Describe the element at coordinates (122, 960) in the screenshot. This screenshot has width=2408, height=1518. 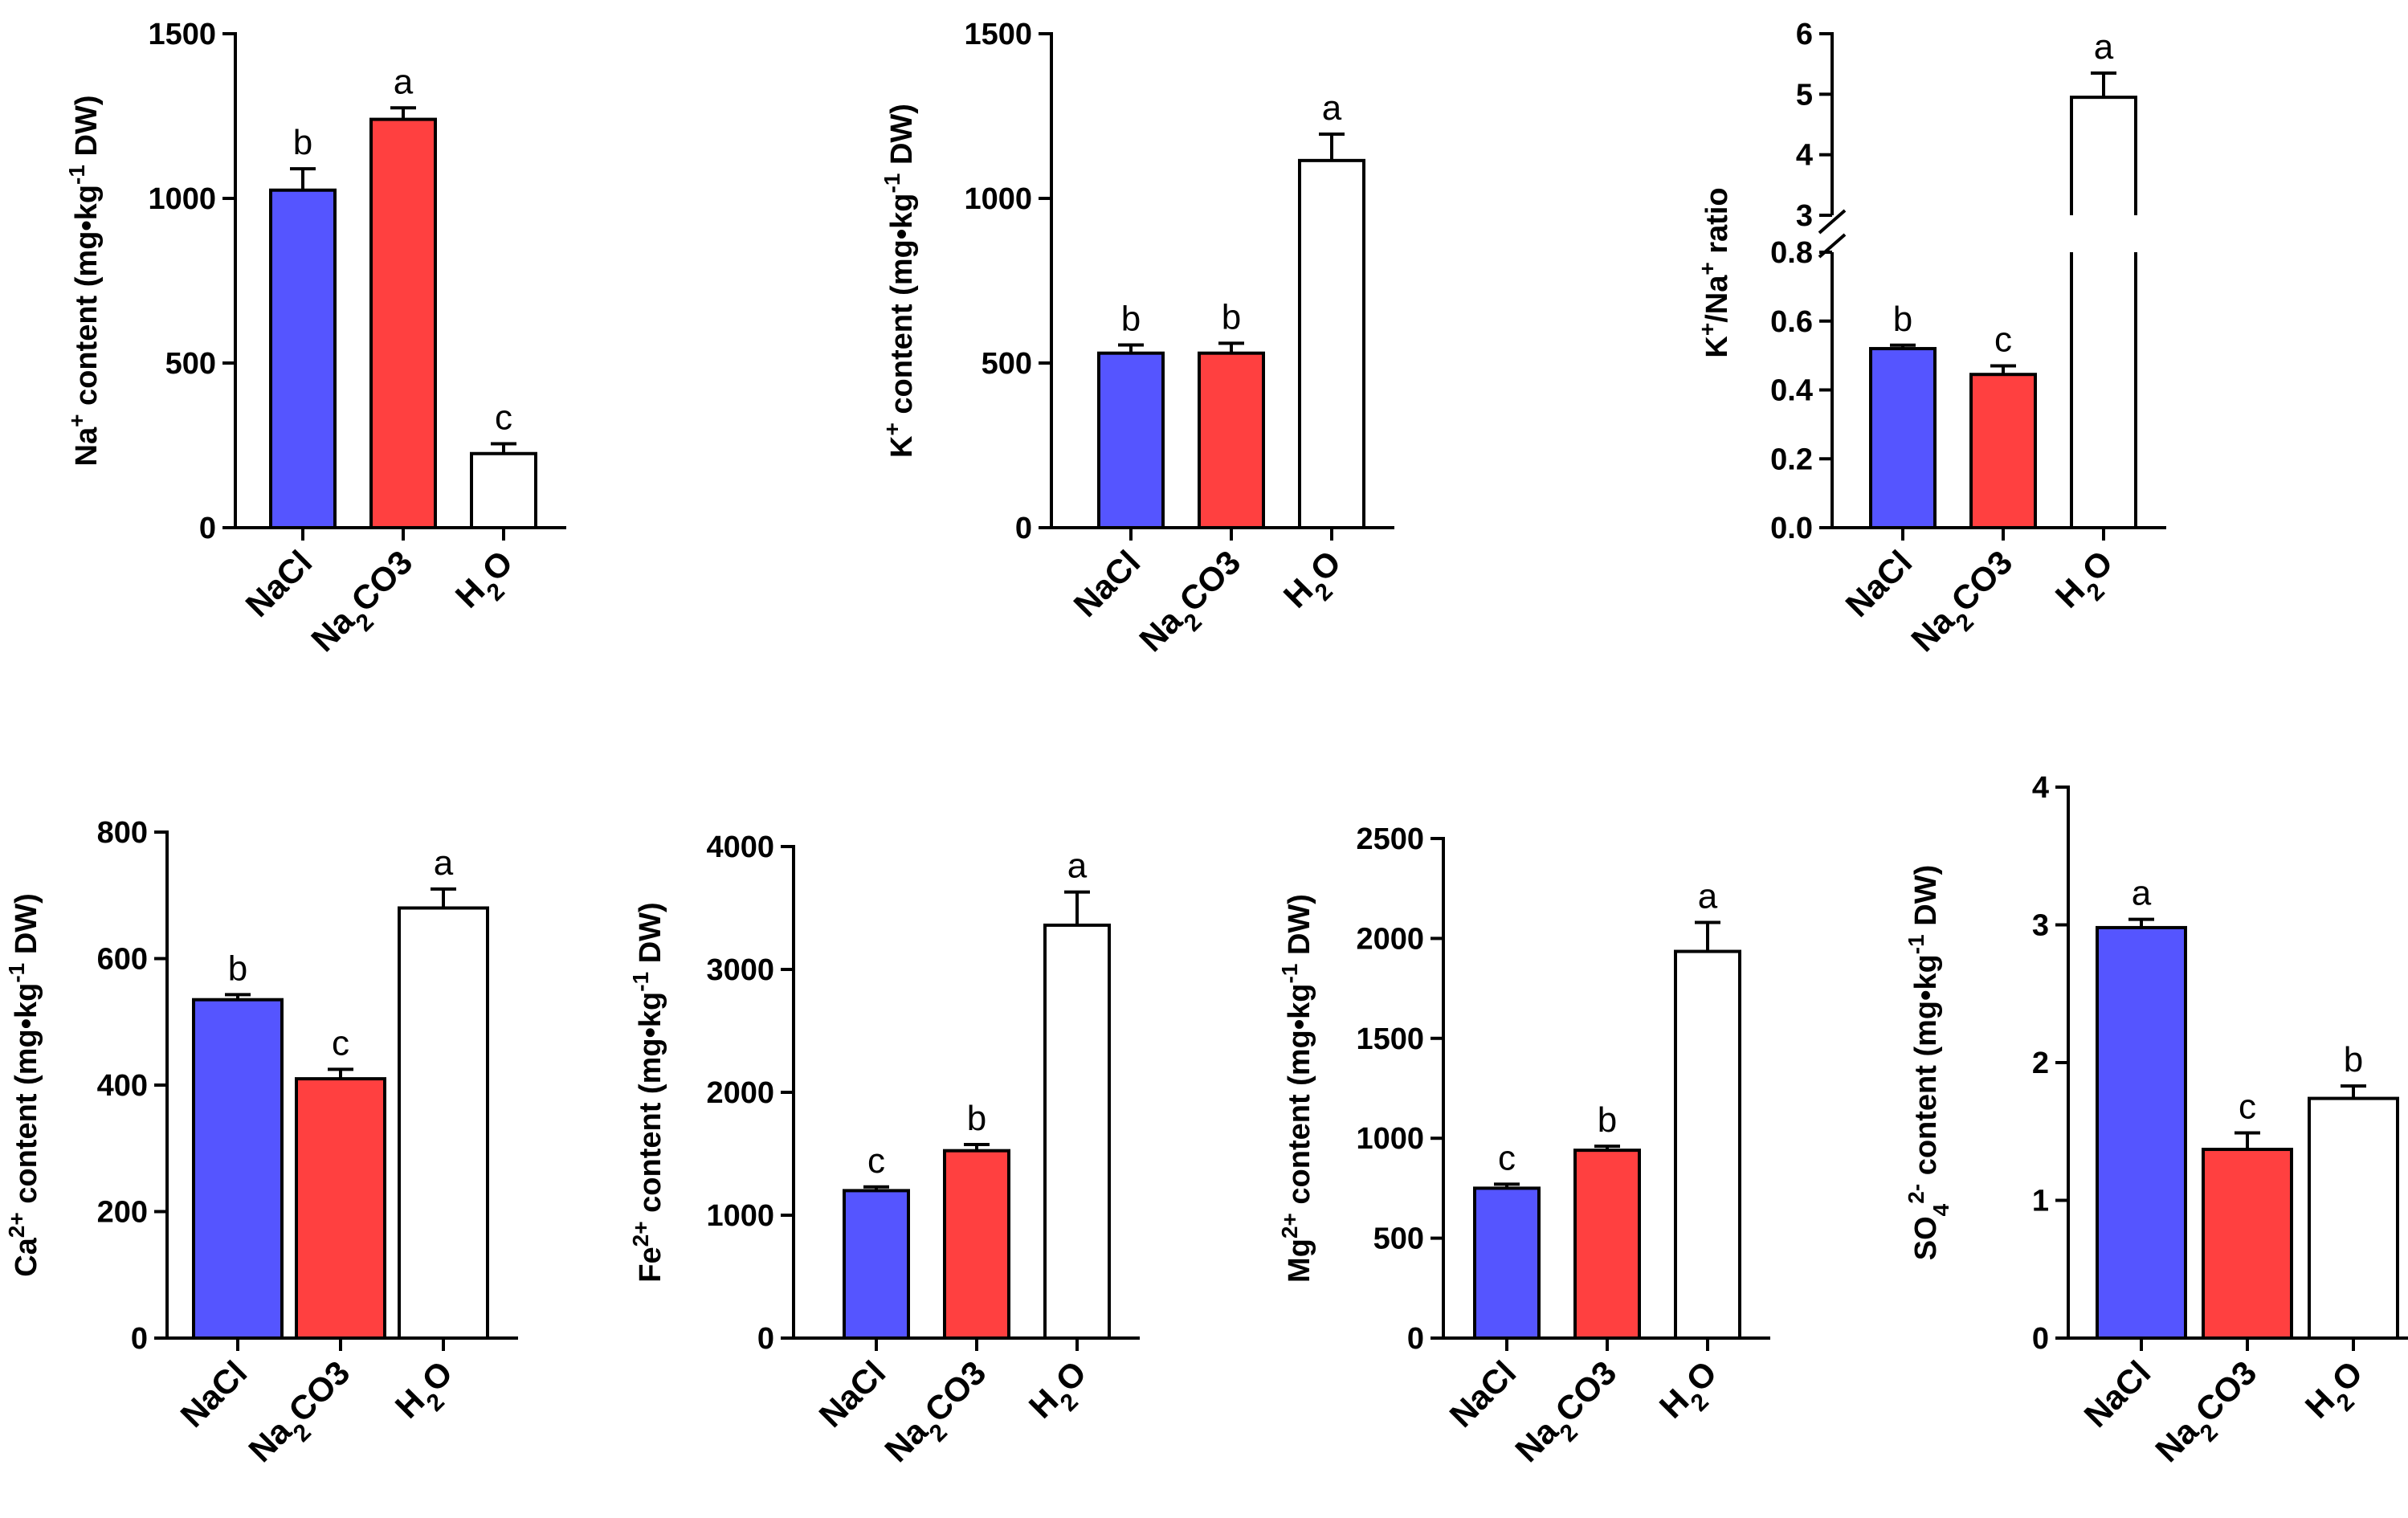
I see `y-tick-label: 600` at that location.